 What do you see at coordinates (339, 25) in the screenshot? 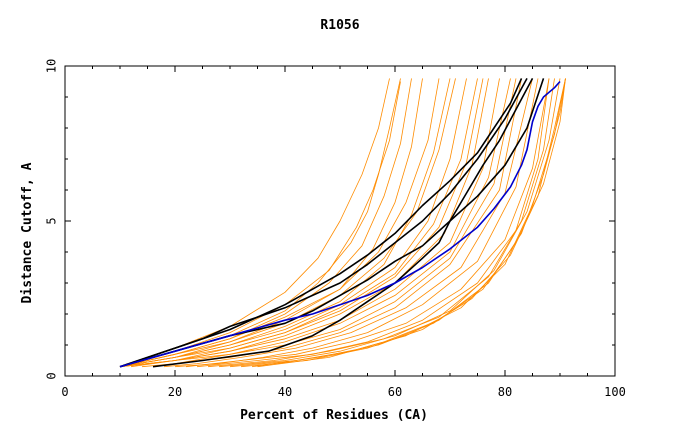
I see `chart-title: R1056` at bounding box center [339, 25].